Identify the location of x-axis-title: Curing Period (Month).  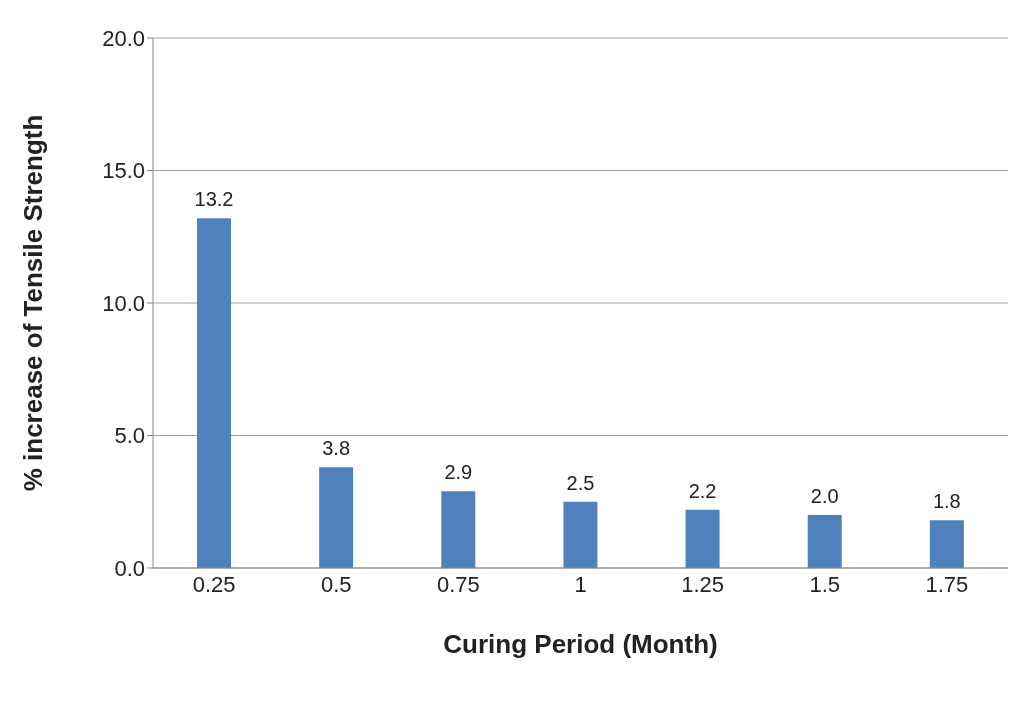
(580, 644).